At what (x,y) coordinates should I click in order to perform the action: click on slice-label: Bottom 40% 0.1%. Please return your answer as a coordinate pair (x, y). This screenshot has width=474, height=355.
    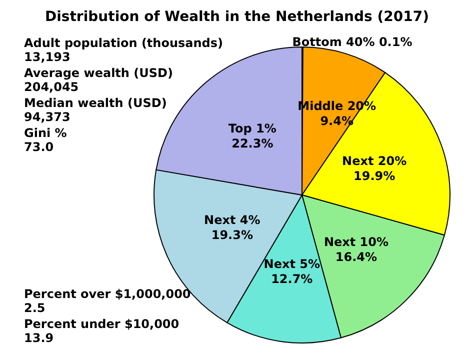
    Looking at the image, I should click on (352, 42).